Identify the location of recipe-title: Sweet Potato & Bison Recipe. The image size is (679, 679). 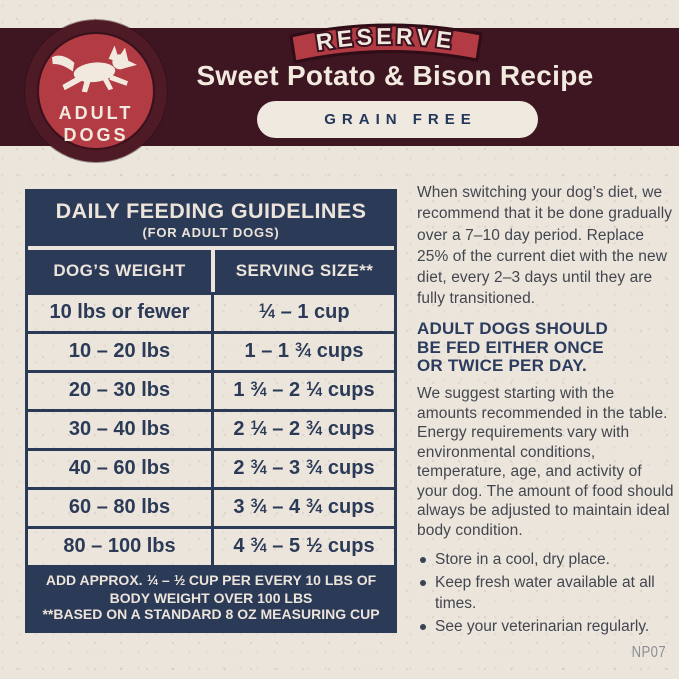
(395, 75).